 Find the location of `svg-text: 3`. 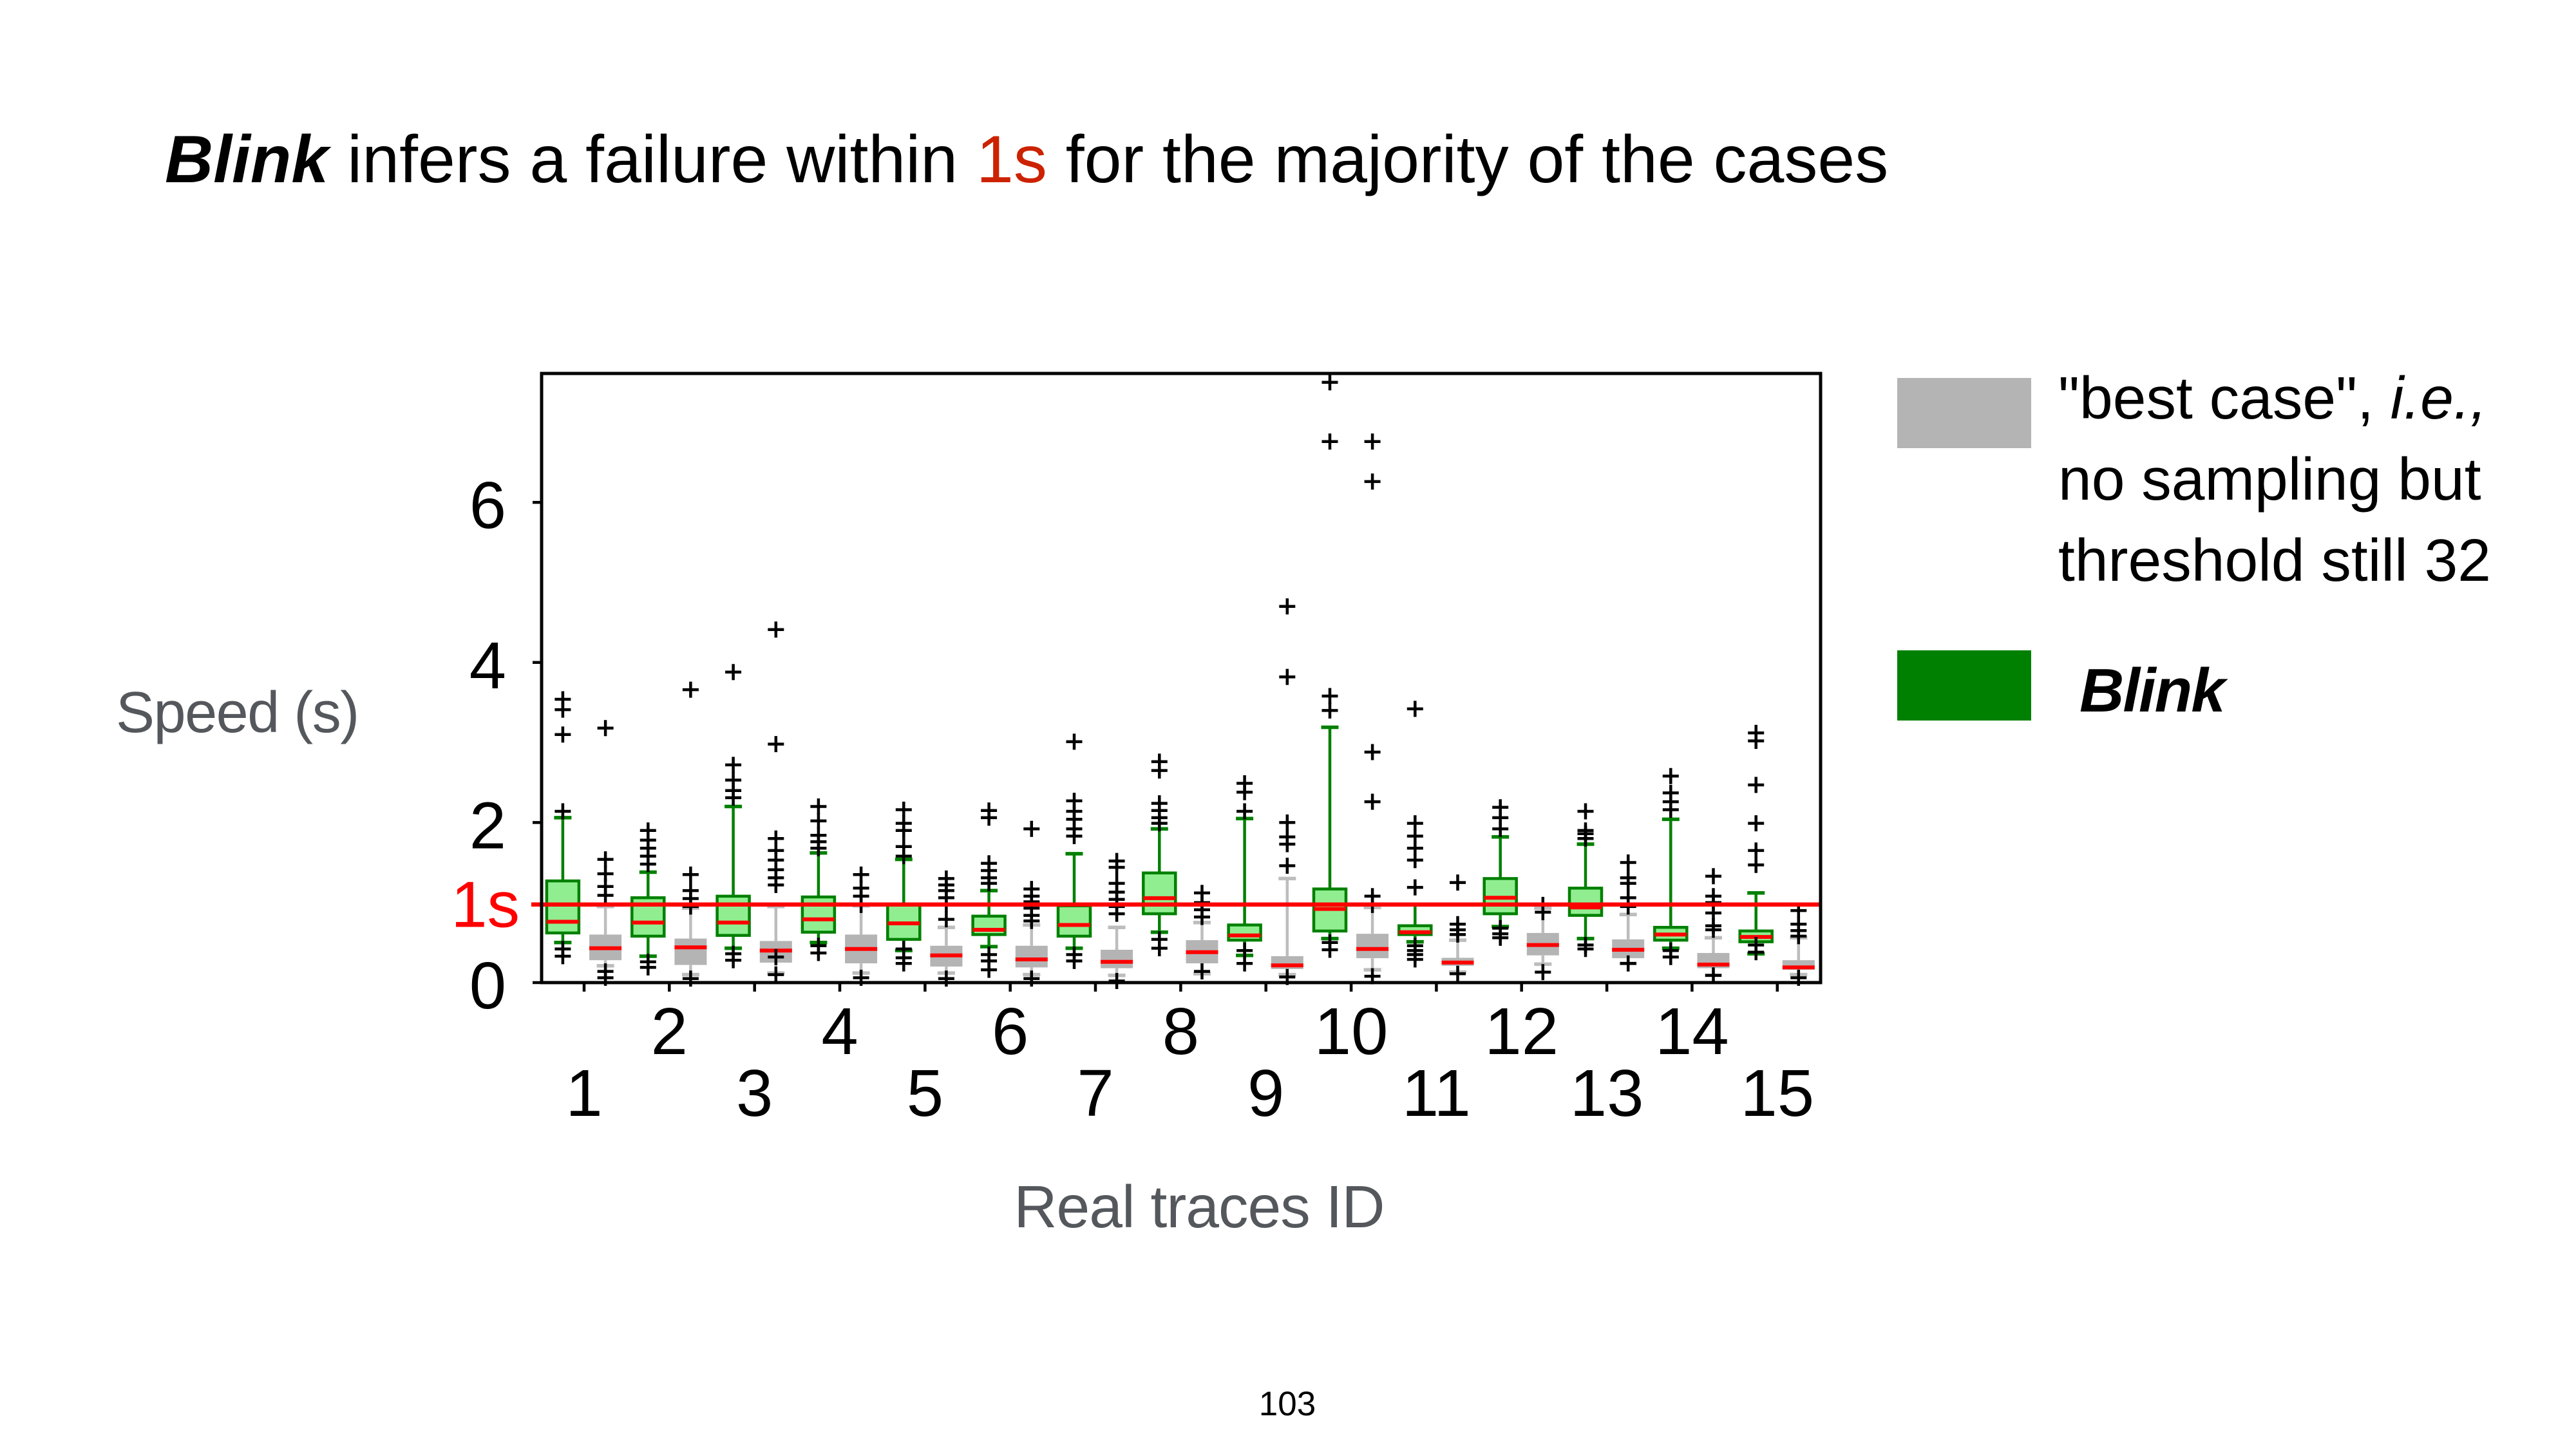

svg-text: 3 is located at coordinates (754, 1093).